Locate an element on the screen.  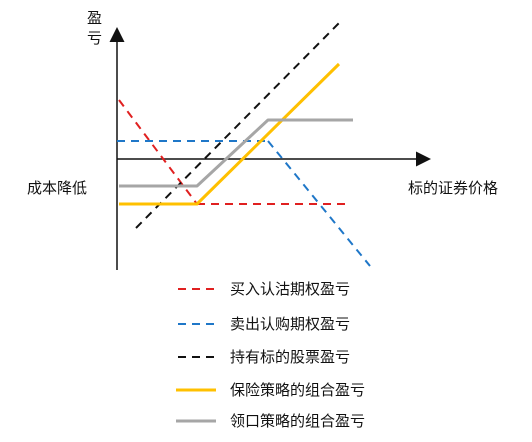
collar-strategy-line is located at coordinates (236, 153).